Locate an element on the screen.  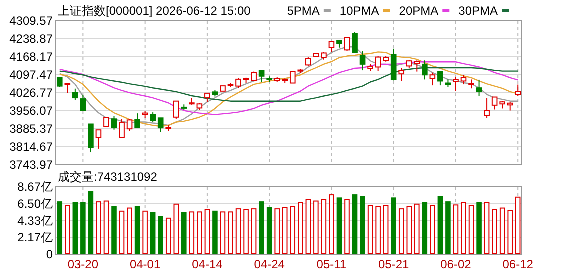
legend-label: 5PMA is located at coordinates (303, 11).